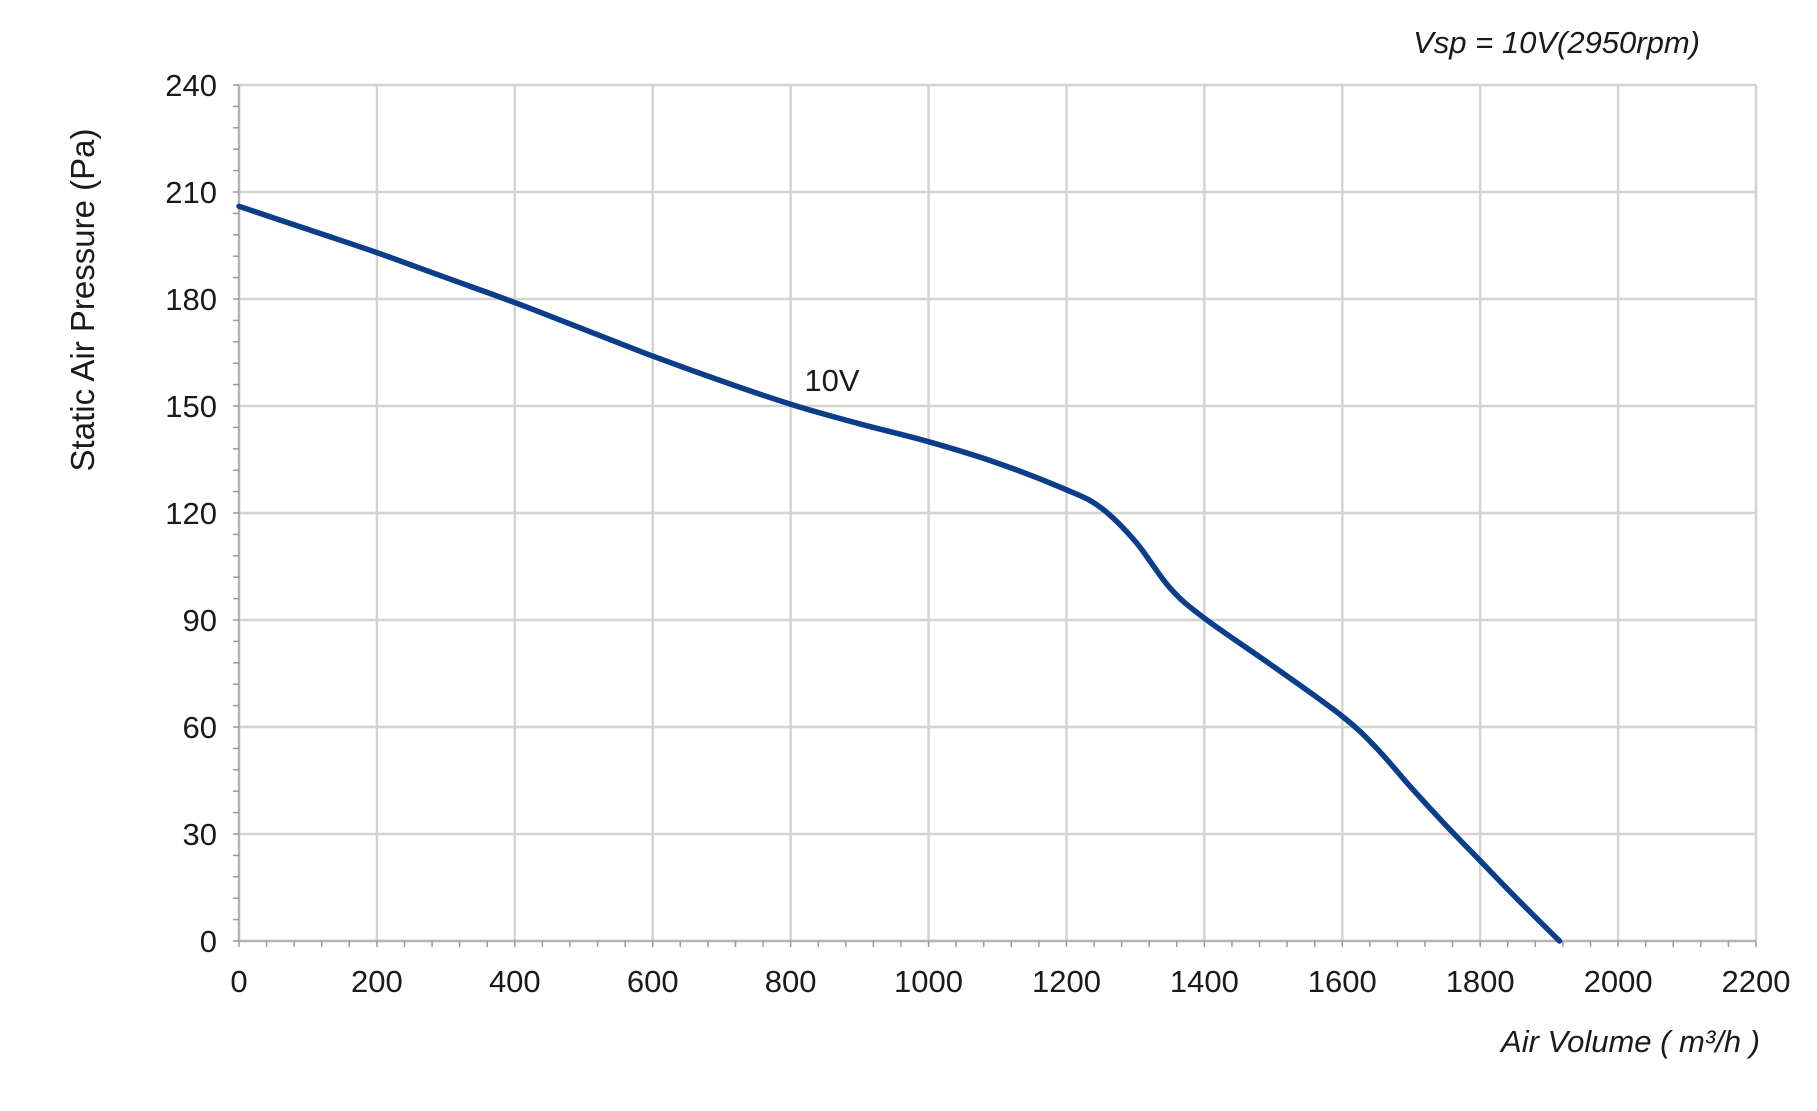 This screenshot has height=1111, width=1817. Describe the element at coordinates (791, 981) in the screenshot. I see `x-tick-label: 800` at that location.